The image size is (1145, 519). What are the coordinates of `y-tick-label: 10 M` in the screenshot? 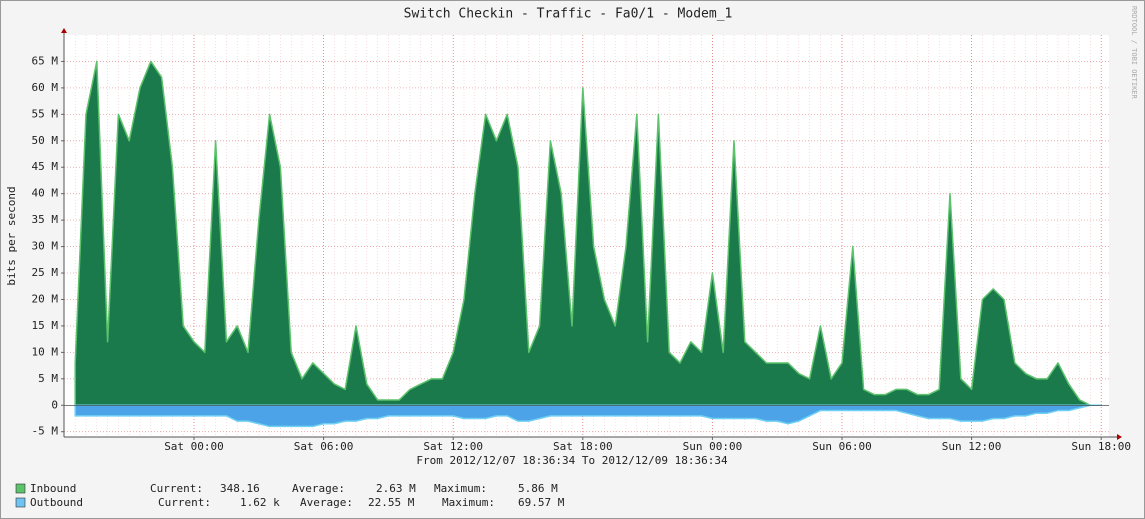 It's located at (45, 351).